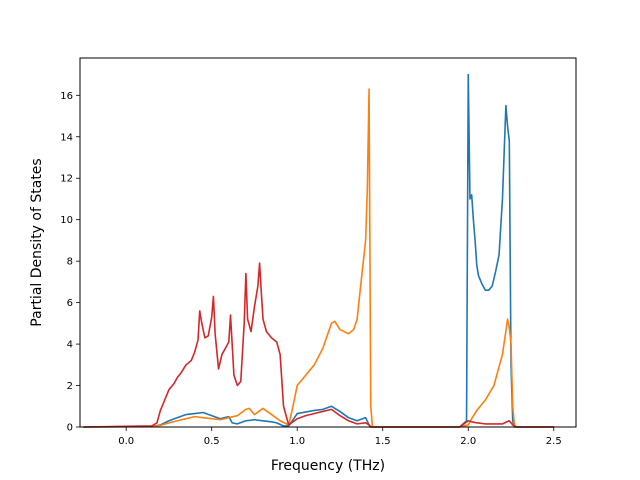  What do you see at coordinates (66, 179) in the screenshot?
I see `y-tick-label: 12` at bounding box center [66, 179].